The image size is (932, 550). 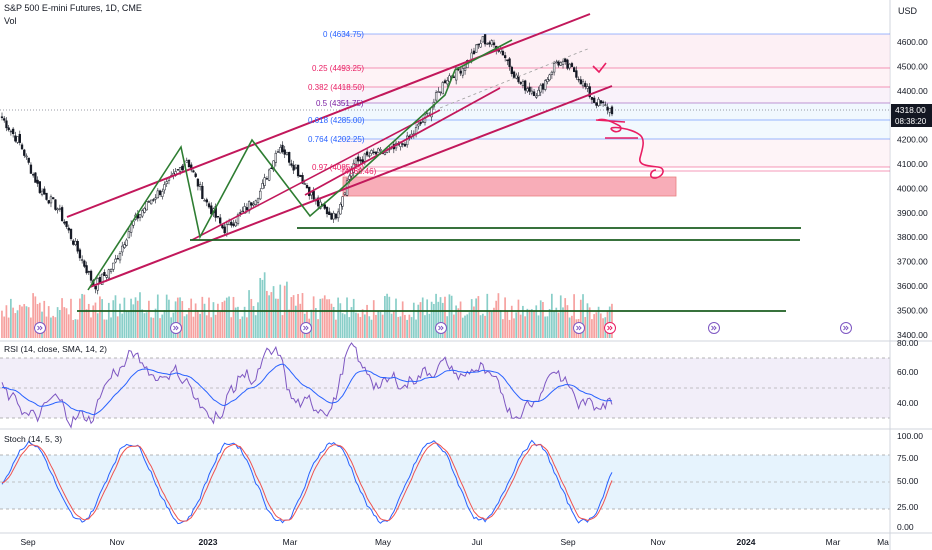 I want to click on stoch-tick-label: 50.00, so click(x=908, y=481).